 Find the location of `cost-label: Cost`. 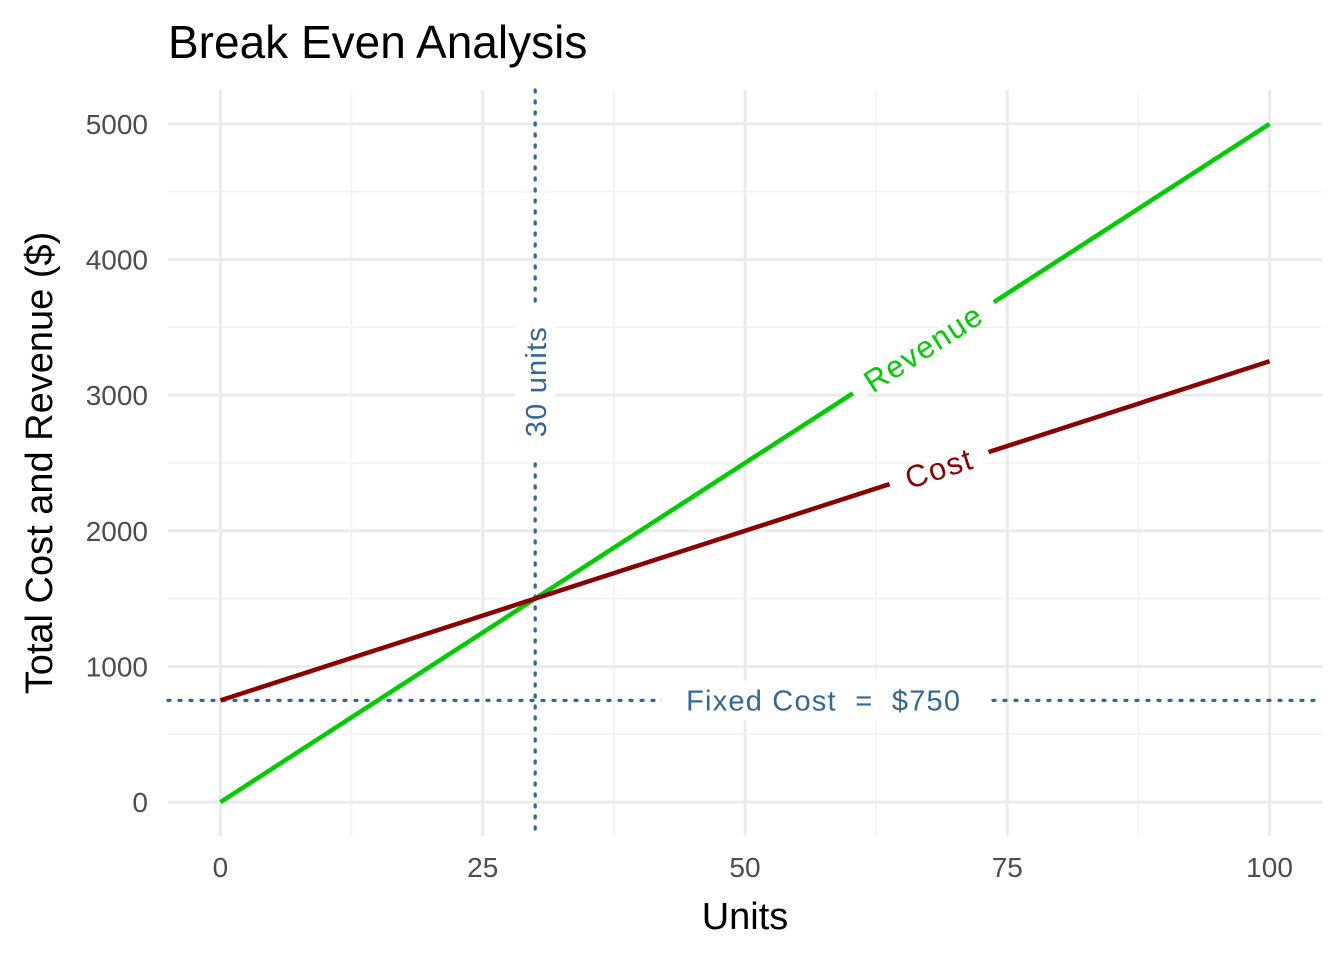

cost-label: Cost is located at coordinates (939, 468).